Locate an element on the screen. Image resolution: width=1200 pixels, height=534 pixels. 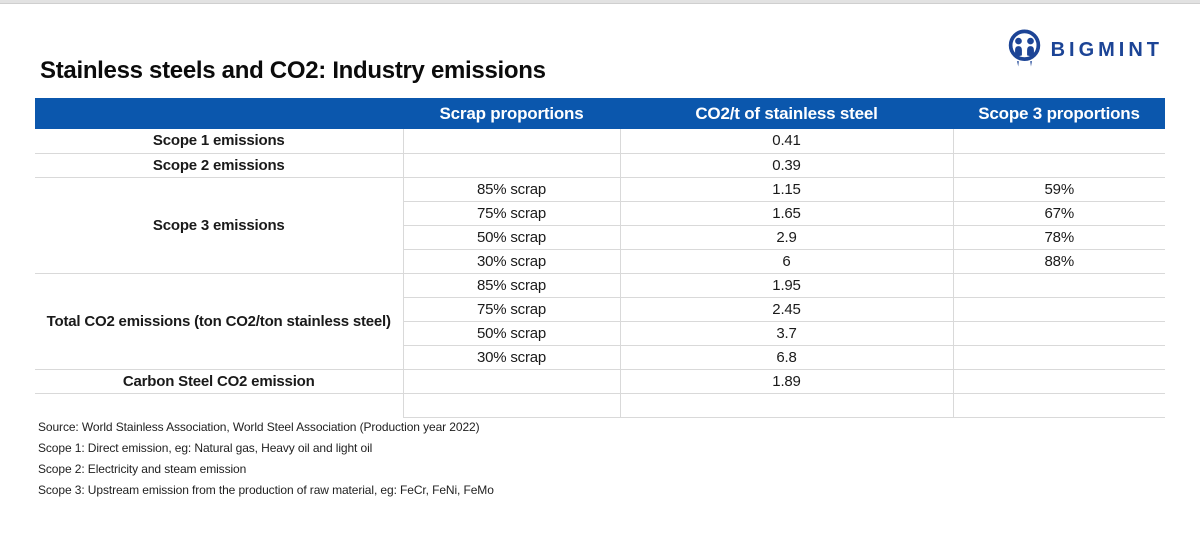
cell-co2: 1.65 is located at coordinates (787, 213).